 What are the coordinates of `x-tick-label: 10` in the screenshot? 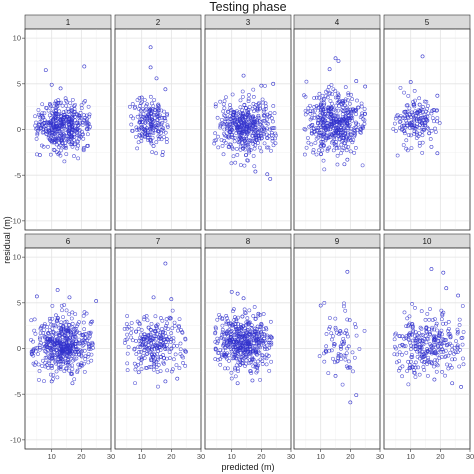 It's located at (232, 456).